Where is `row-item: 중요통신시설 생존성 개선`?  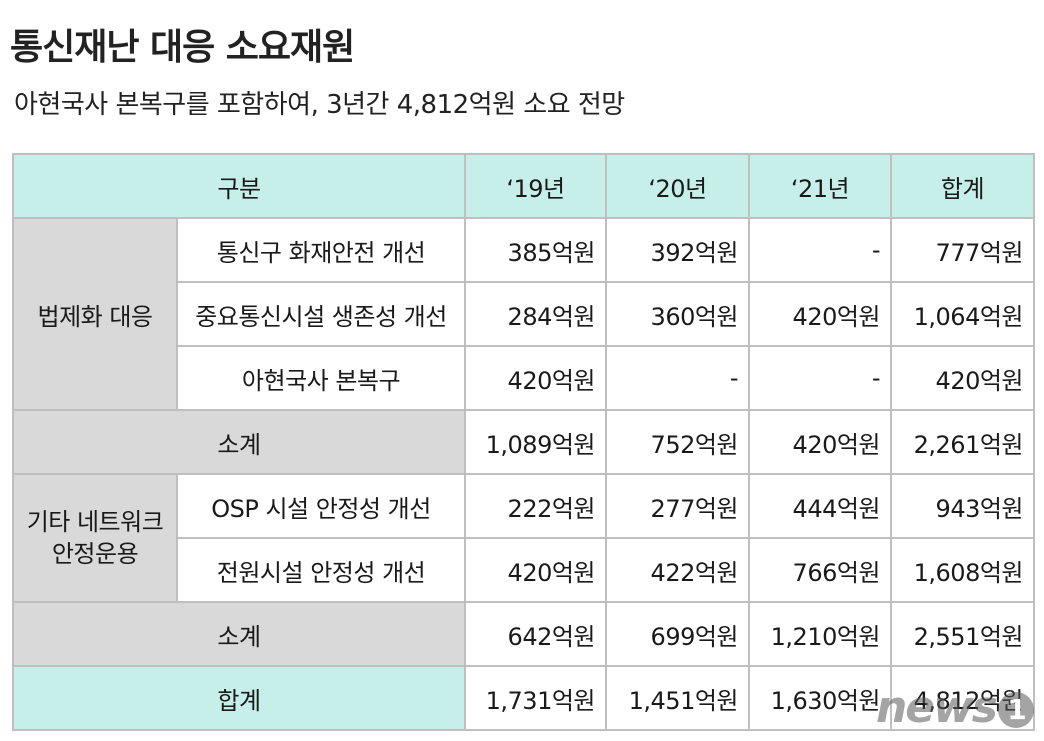
row-item: 중요통신시설 생존성 개선 is located at coordinates (321, 314).